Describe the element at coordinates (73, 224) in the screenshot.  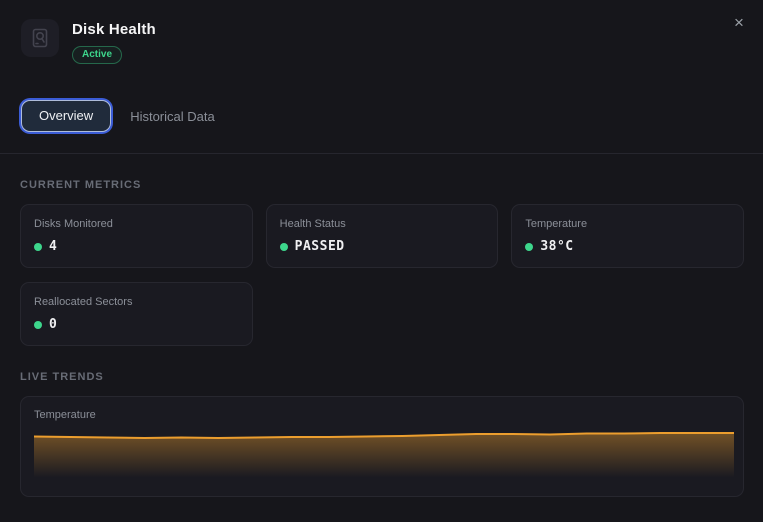
I see `metric-label: Disks Monitored` at that location.